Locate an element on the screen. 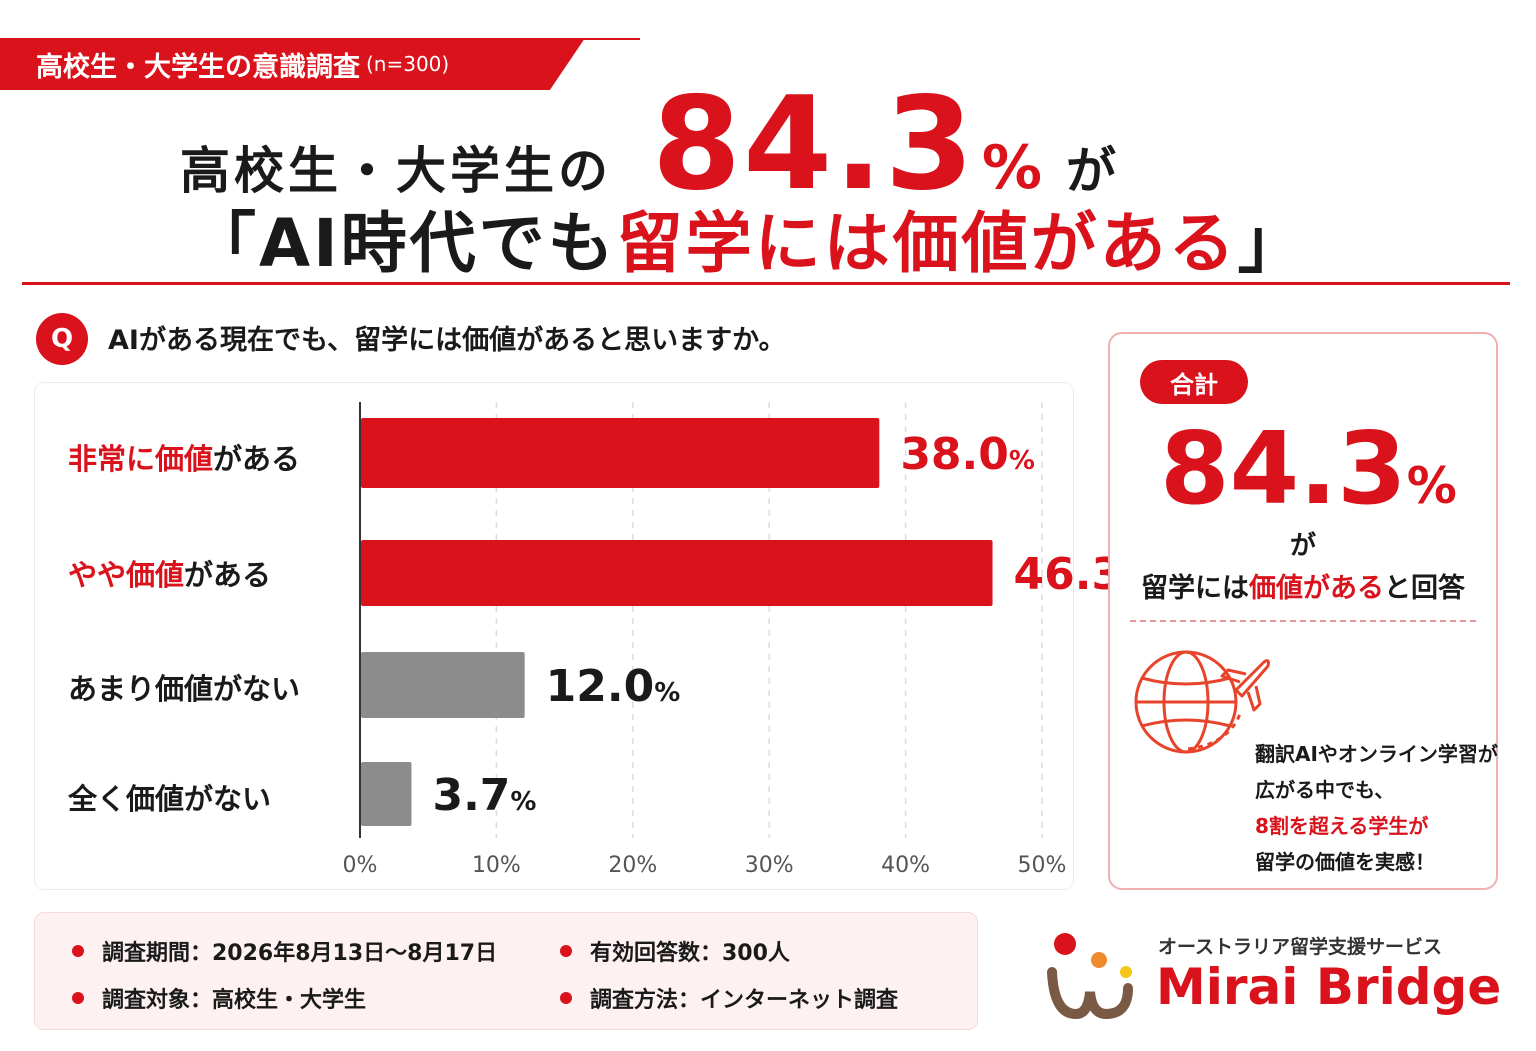 This screenshot has height=1051, width=1536. headline-suffix: が is located at coordinates (1090, 171).